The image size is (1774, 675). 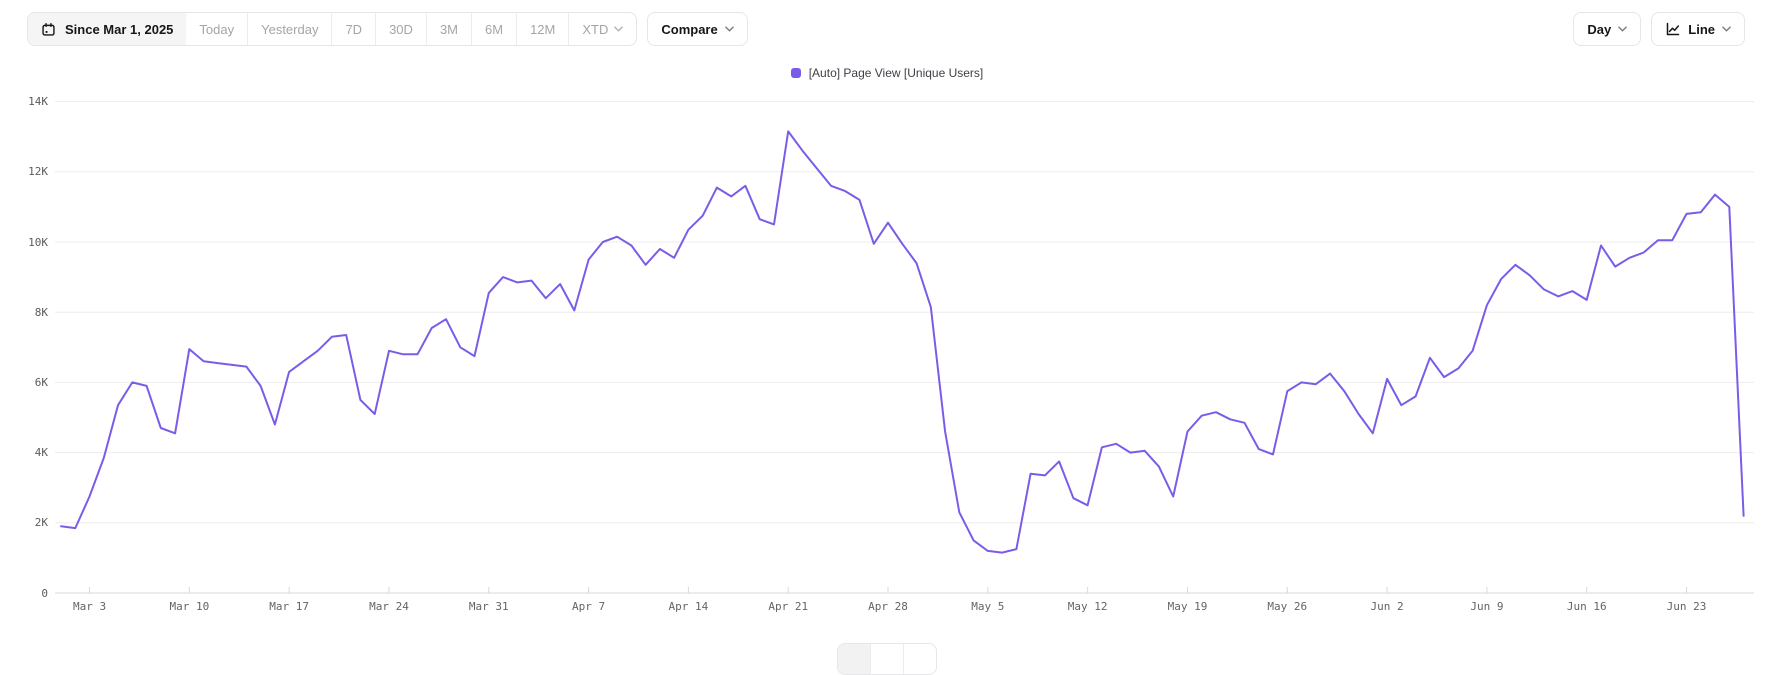 What do you see at coordinates (888, 606) in the screenshot?
I see `x-axis-label: Apr 28` at bounding box center [888, 606].